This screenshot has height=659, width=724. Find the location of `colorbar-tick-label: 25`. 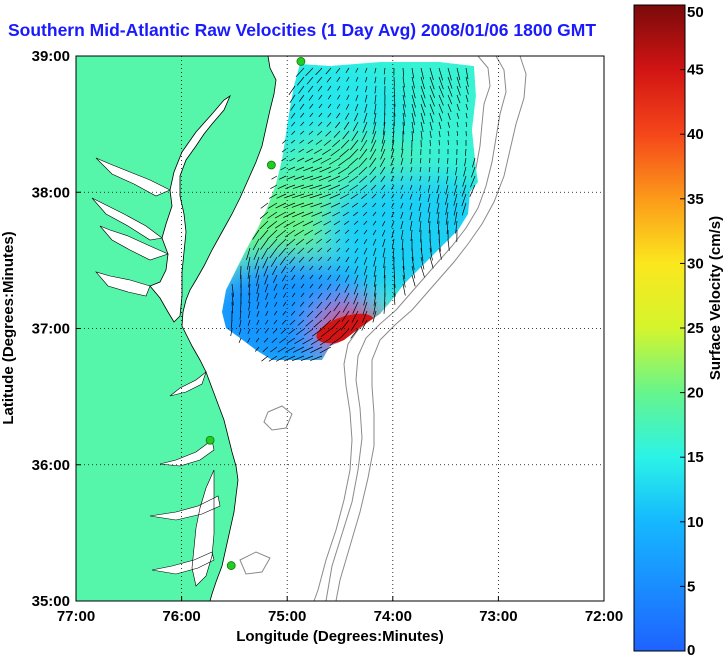

colorbar-tick-label: 25 is located at coordinates (695, 328).